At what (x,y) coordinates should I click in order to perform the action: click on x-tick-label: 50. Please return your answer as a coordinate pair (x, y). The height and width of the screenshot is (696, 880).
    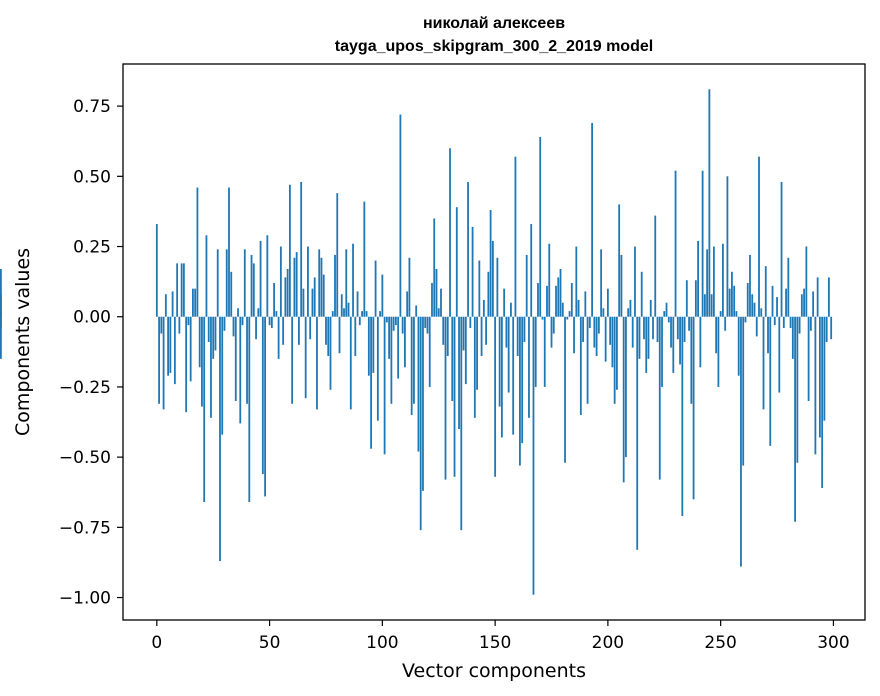
    Looking at the image, I should click on (270, 643).